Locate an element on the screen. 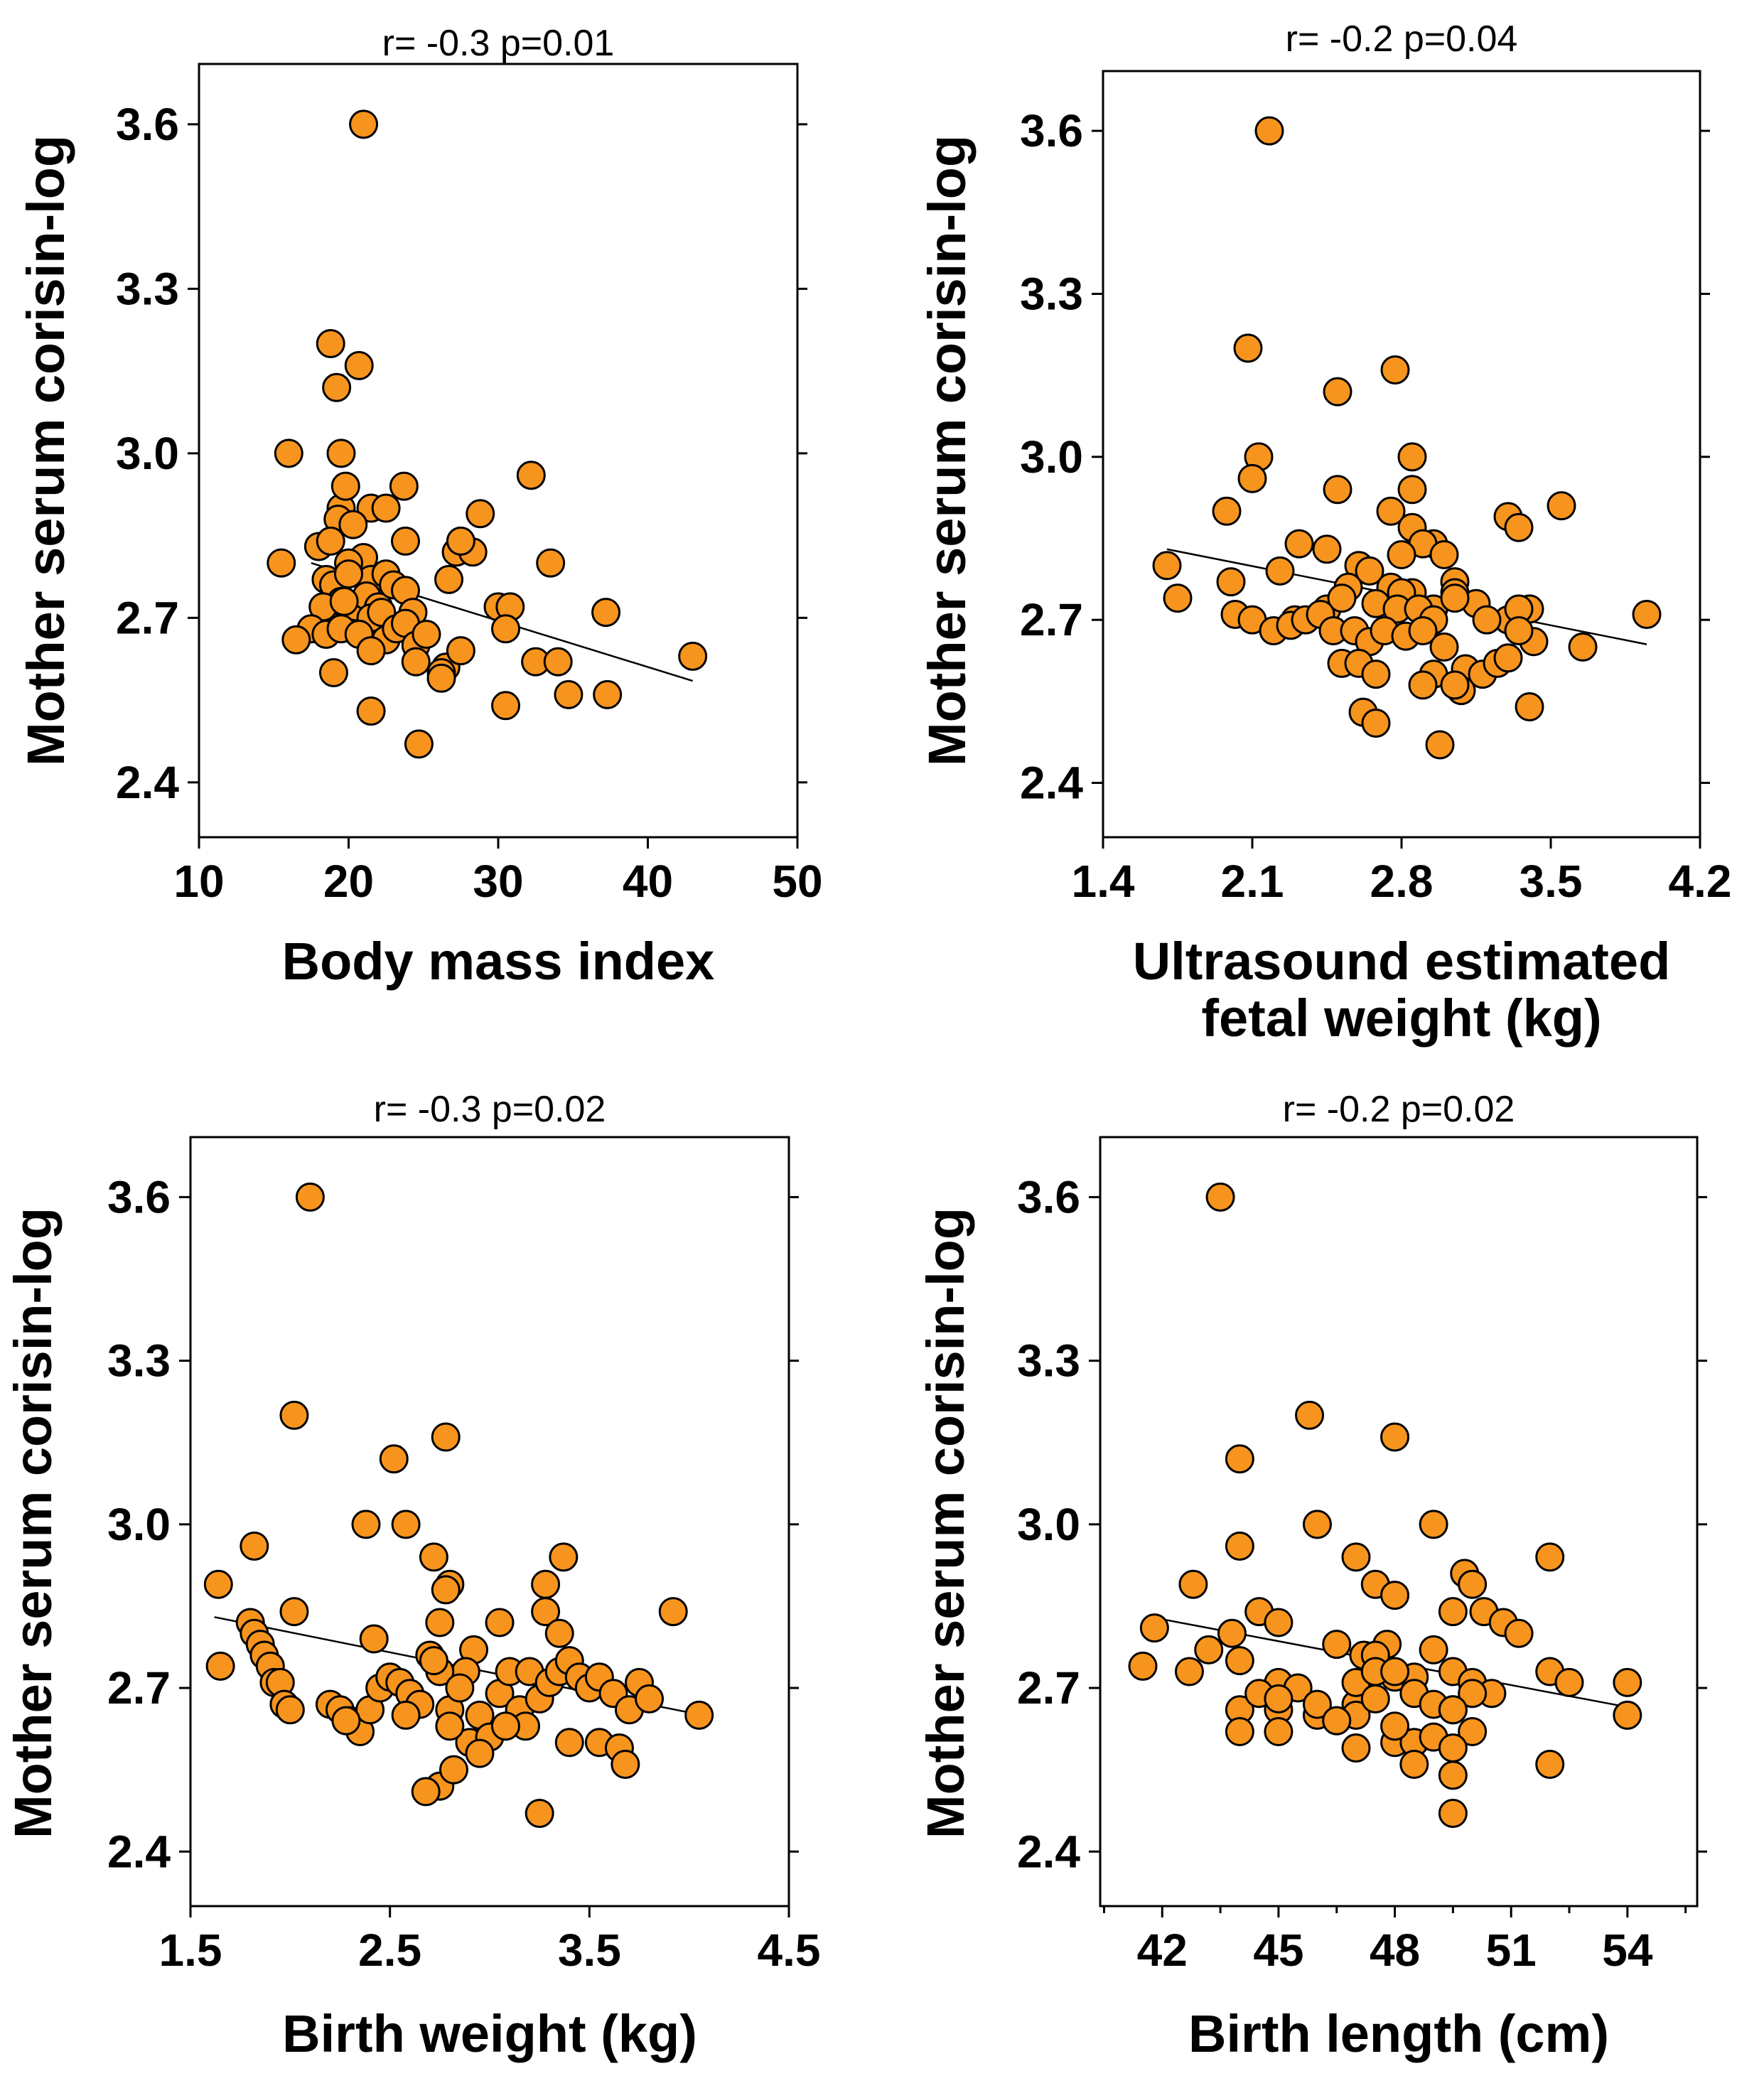  x-tick-label: 48 is located at coordinates (1395, 1950).